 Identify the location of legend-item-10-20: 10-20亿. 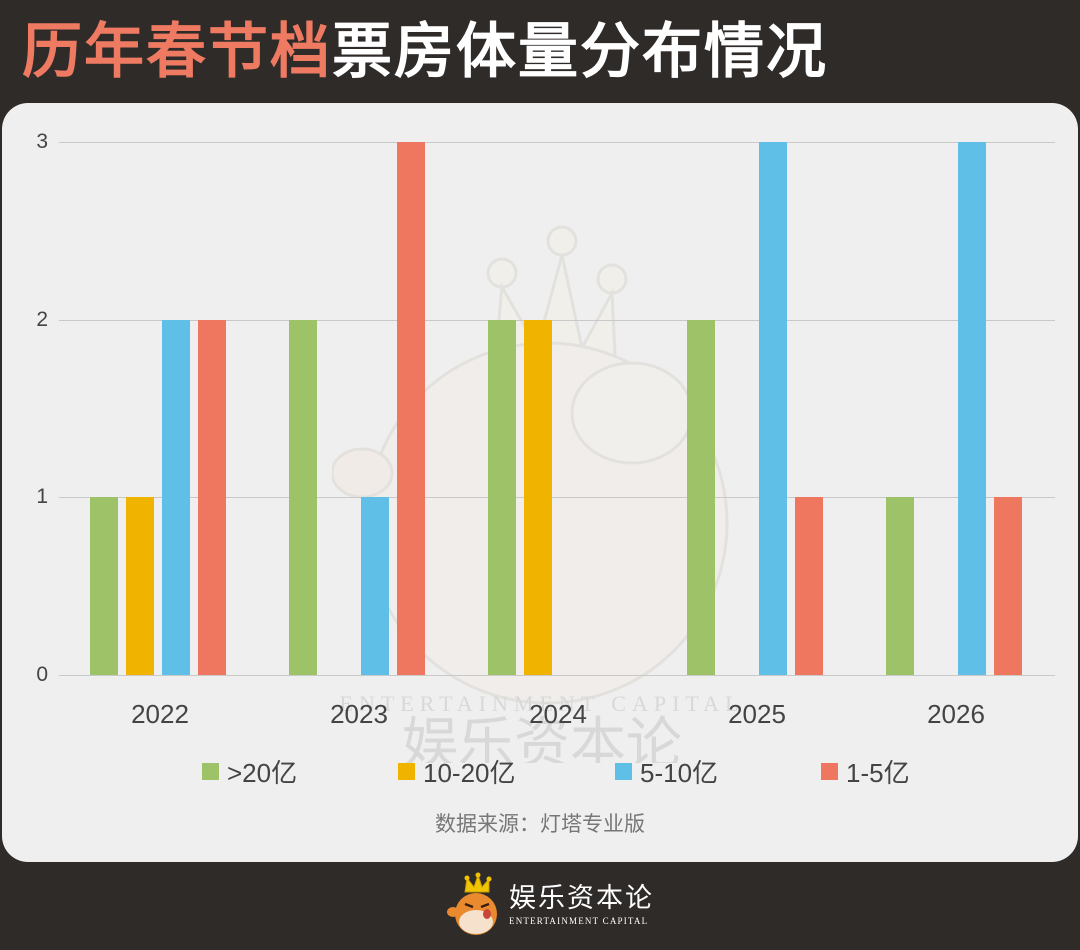
(457, 771).